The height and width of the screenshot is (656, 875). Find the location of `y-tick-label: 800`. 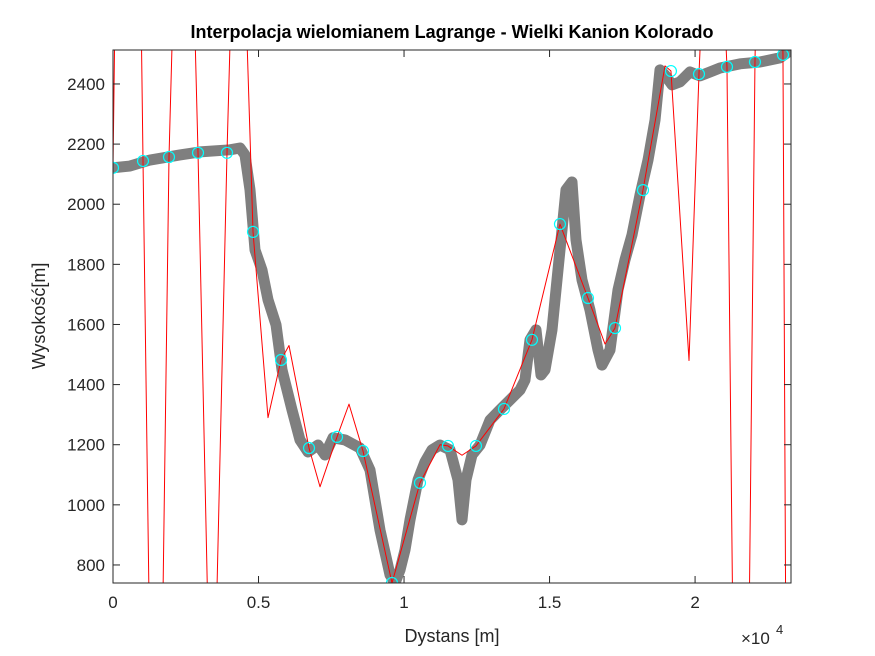

y-tick-label: 800 is located at coordinates (91, 565).